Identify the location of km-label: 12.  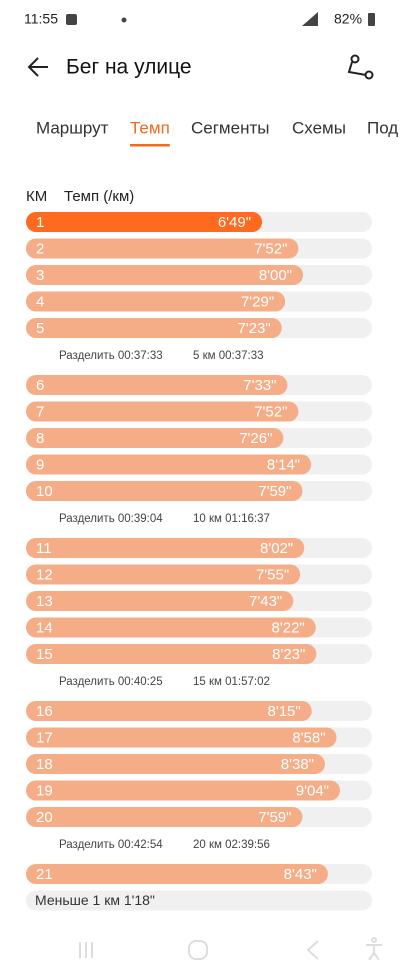
(44, 574).